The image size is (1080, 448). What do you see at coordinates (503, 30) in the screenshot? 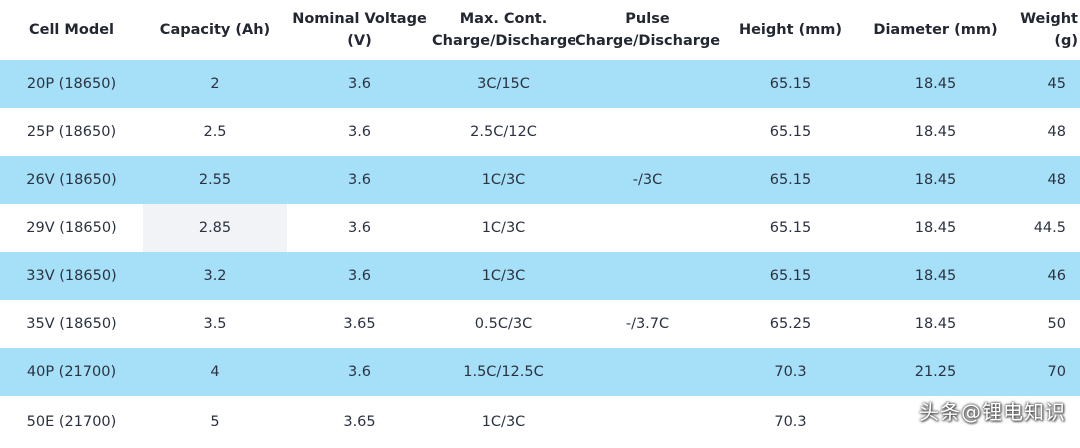
I see `col-max-cont-header: Max. Cont. Charge/Discharge` at bounding box center [503, 30].